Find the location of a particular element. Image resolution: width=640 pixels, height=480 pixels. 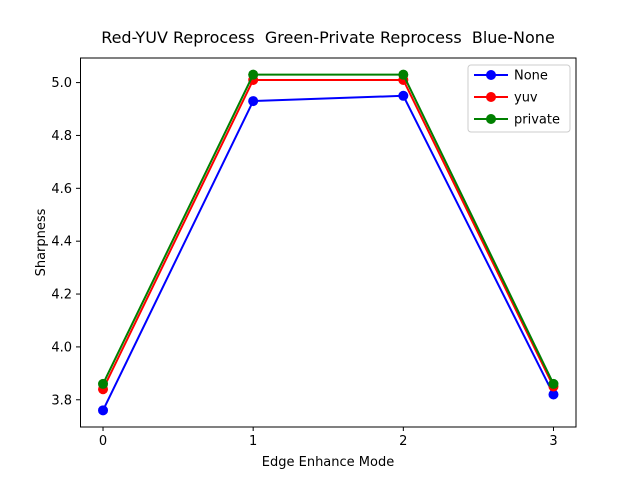

legend-label: private is located at coordinates (537, 120).